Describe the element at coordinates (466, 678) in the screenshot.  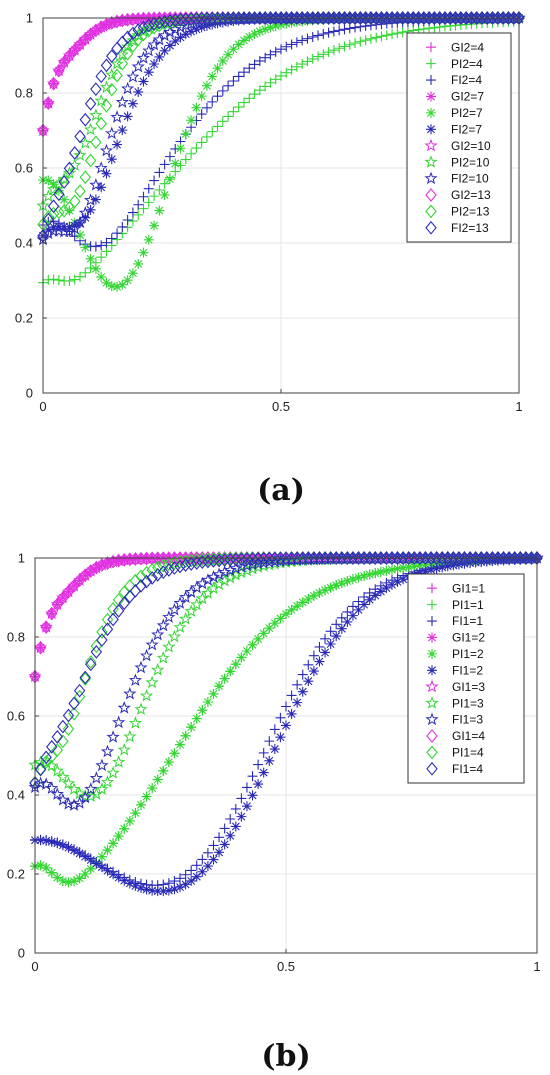
I see `legend-box` at that location.